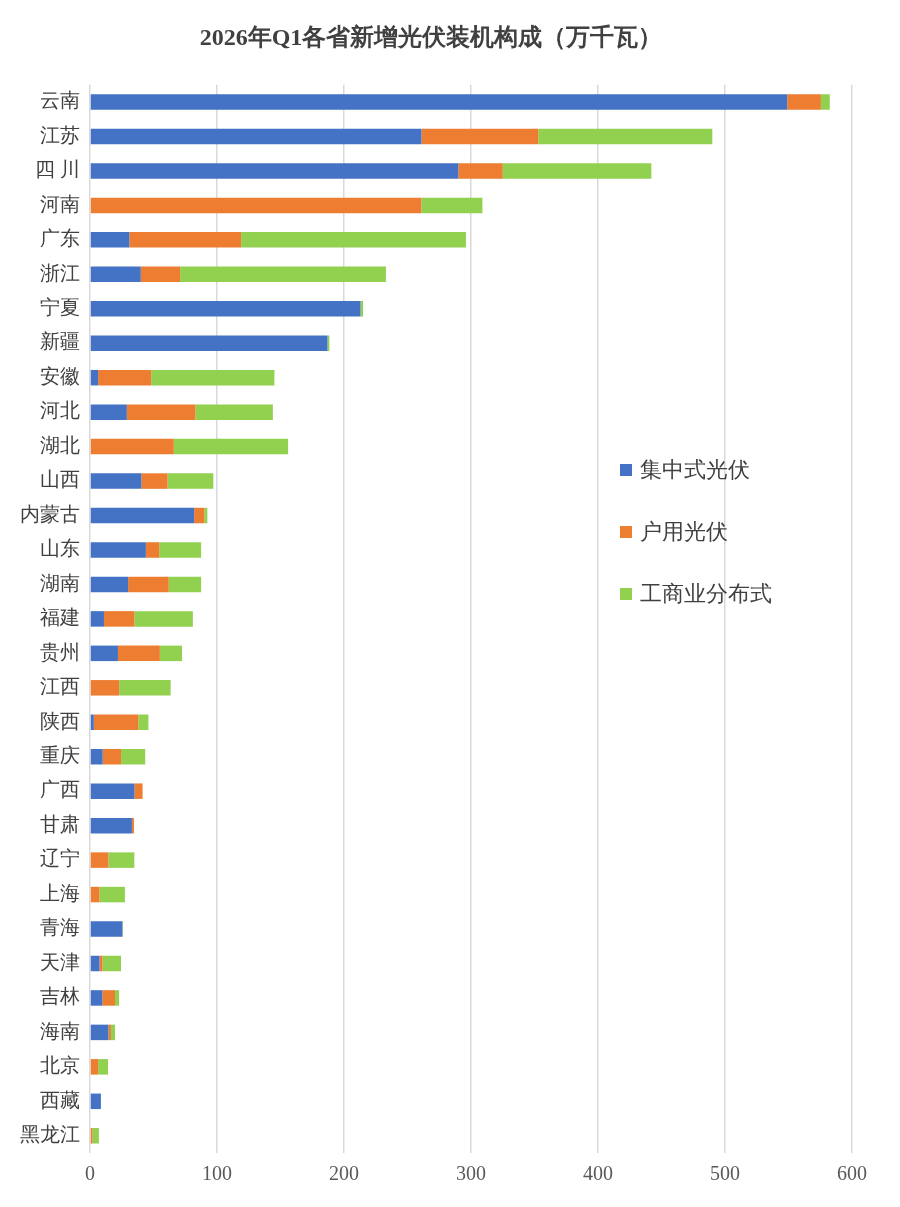 The height and width of the screenshot is (1207, 900). I want to click on x-tick-label: 300, so click(471, 1173).